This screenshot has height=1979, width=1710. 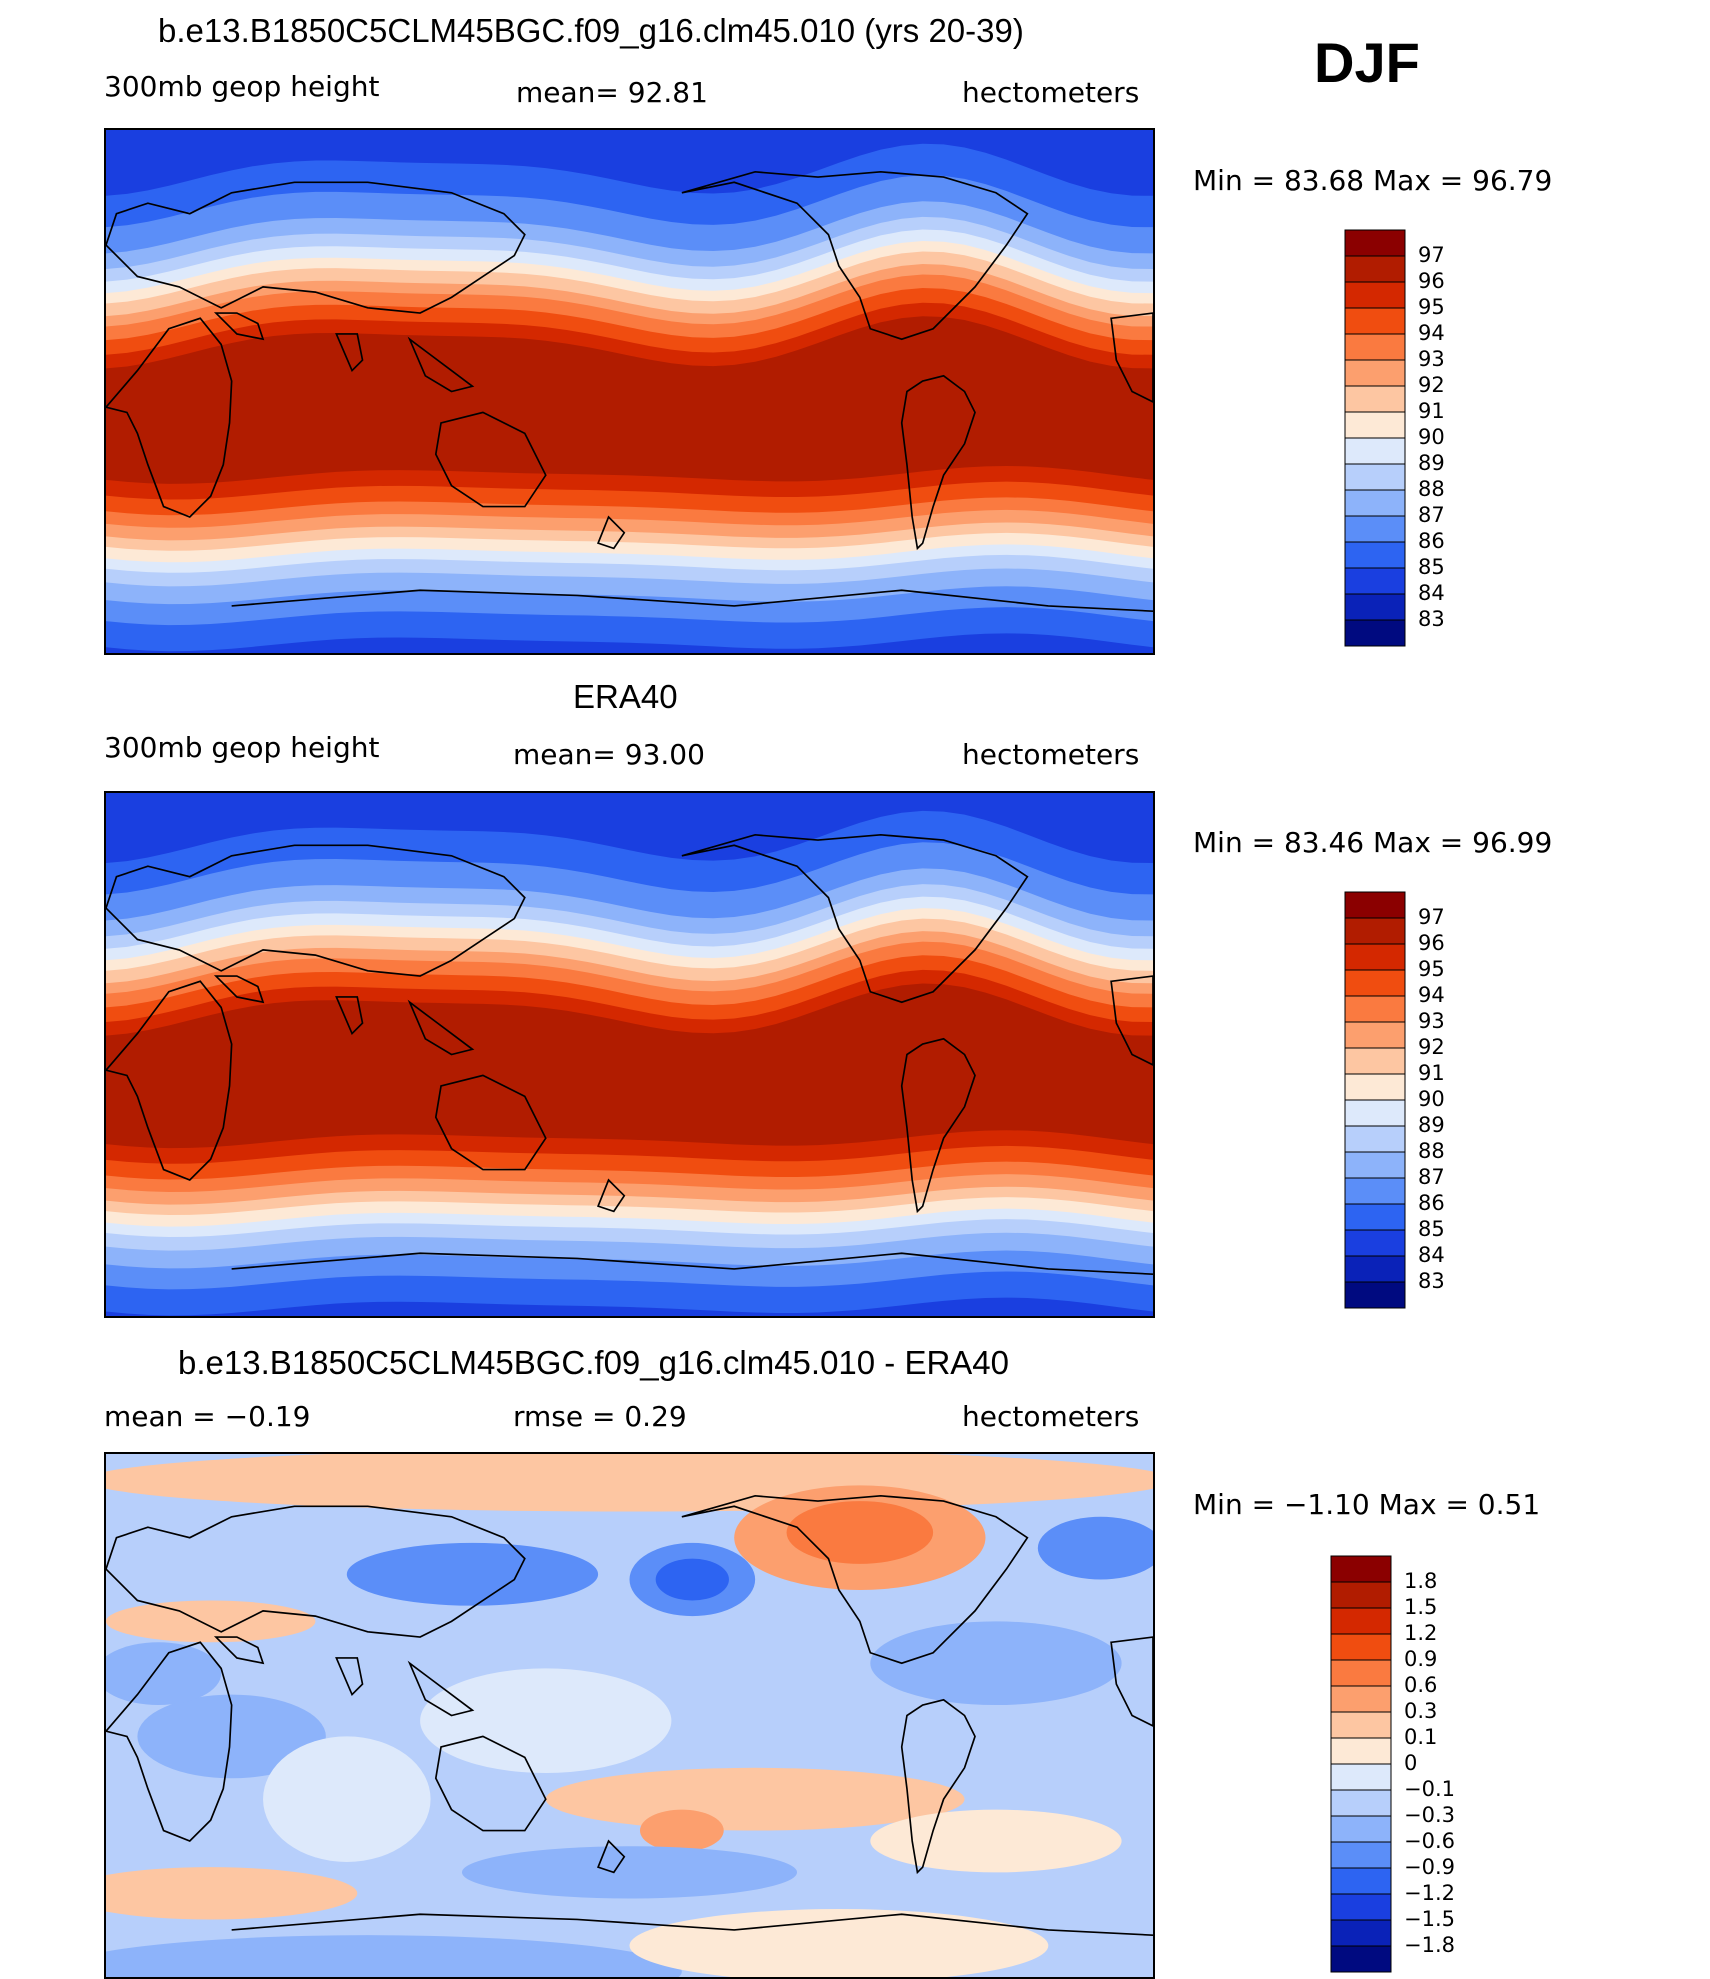 What do you see at coordinates (1431, 281) in the screenshot?
I see `colorbar-label: 96` at bounding box center [1431, 281].